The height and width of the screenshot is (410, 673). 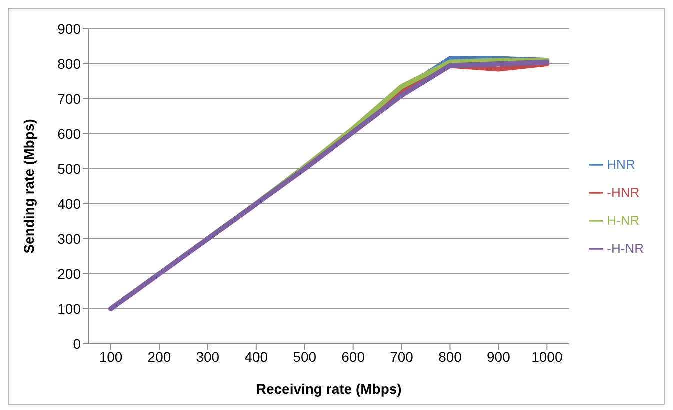 I want to click on y-tick-label: 300, so click(x=70, y=238).